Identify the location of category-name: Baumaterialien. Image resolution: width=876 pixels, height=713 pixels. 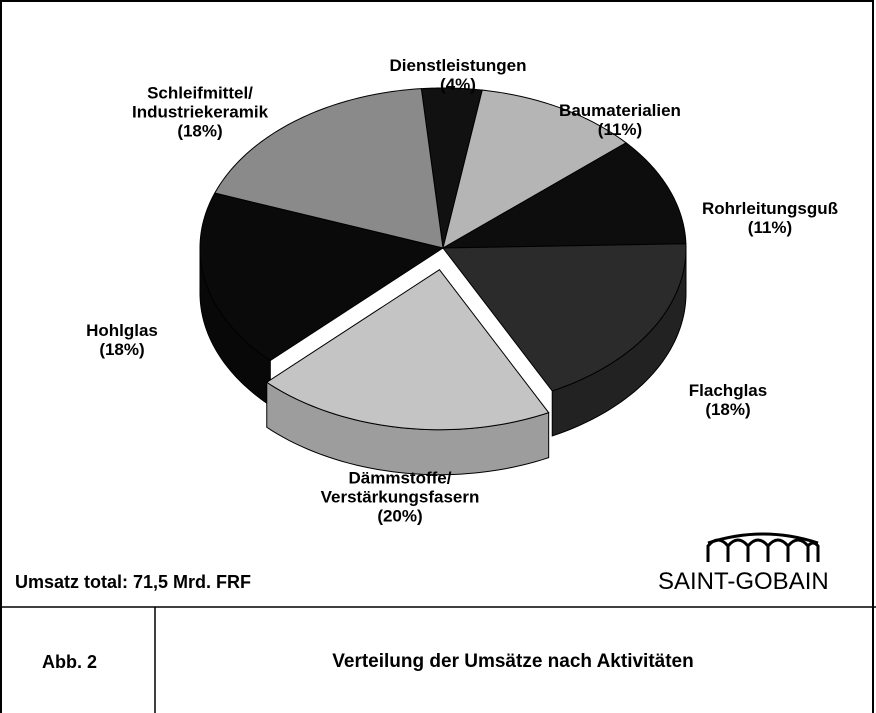
(620, 110).